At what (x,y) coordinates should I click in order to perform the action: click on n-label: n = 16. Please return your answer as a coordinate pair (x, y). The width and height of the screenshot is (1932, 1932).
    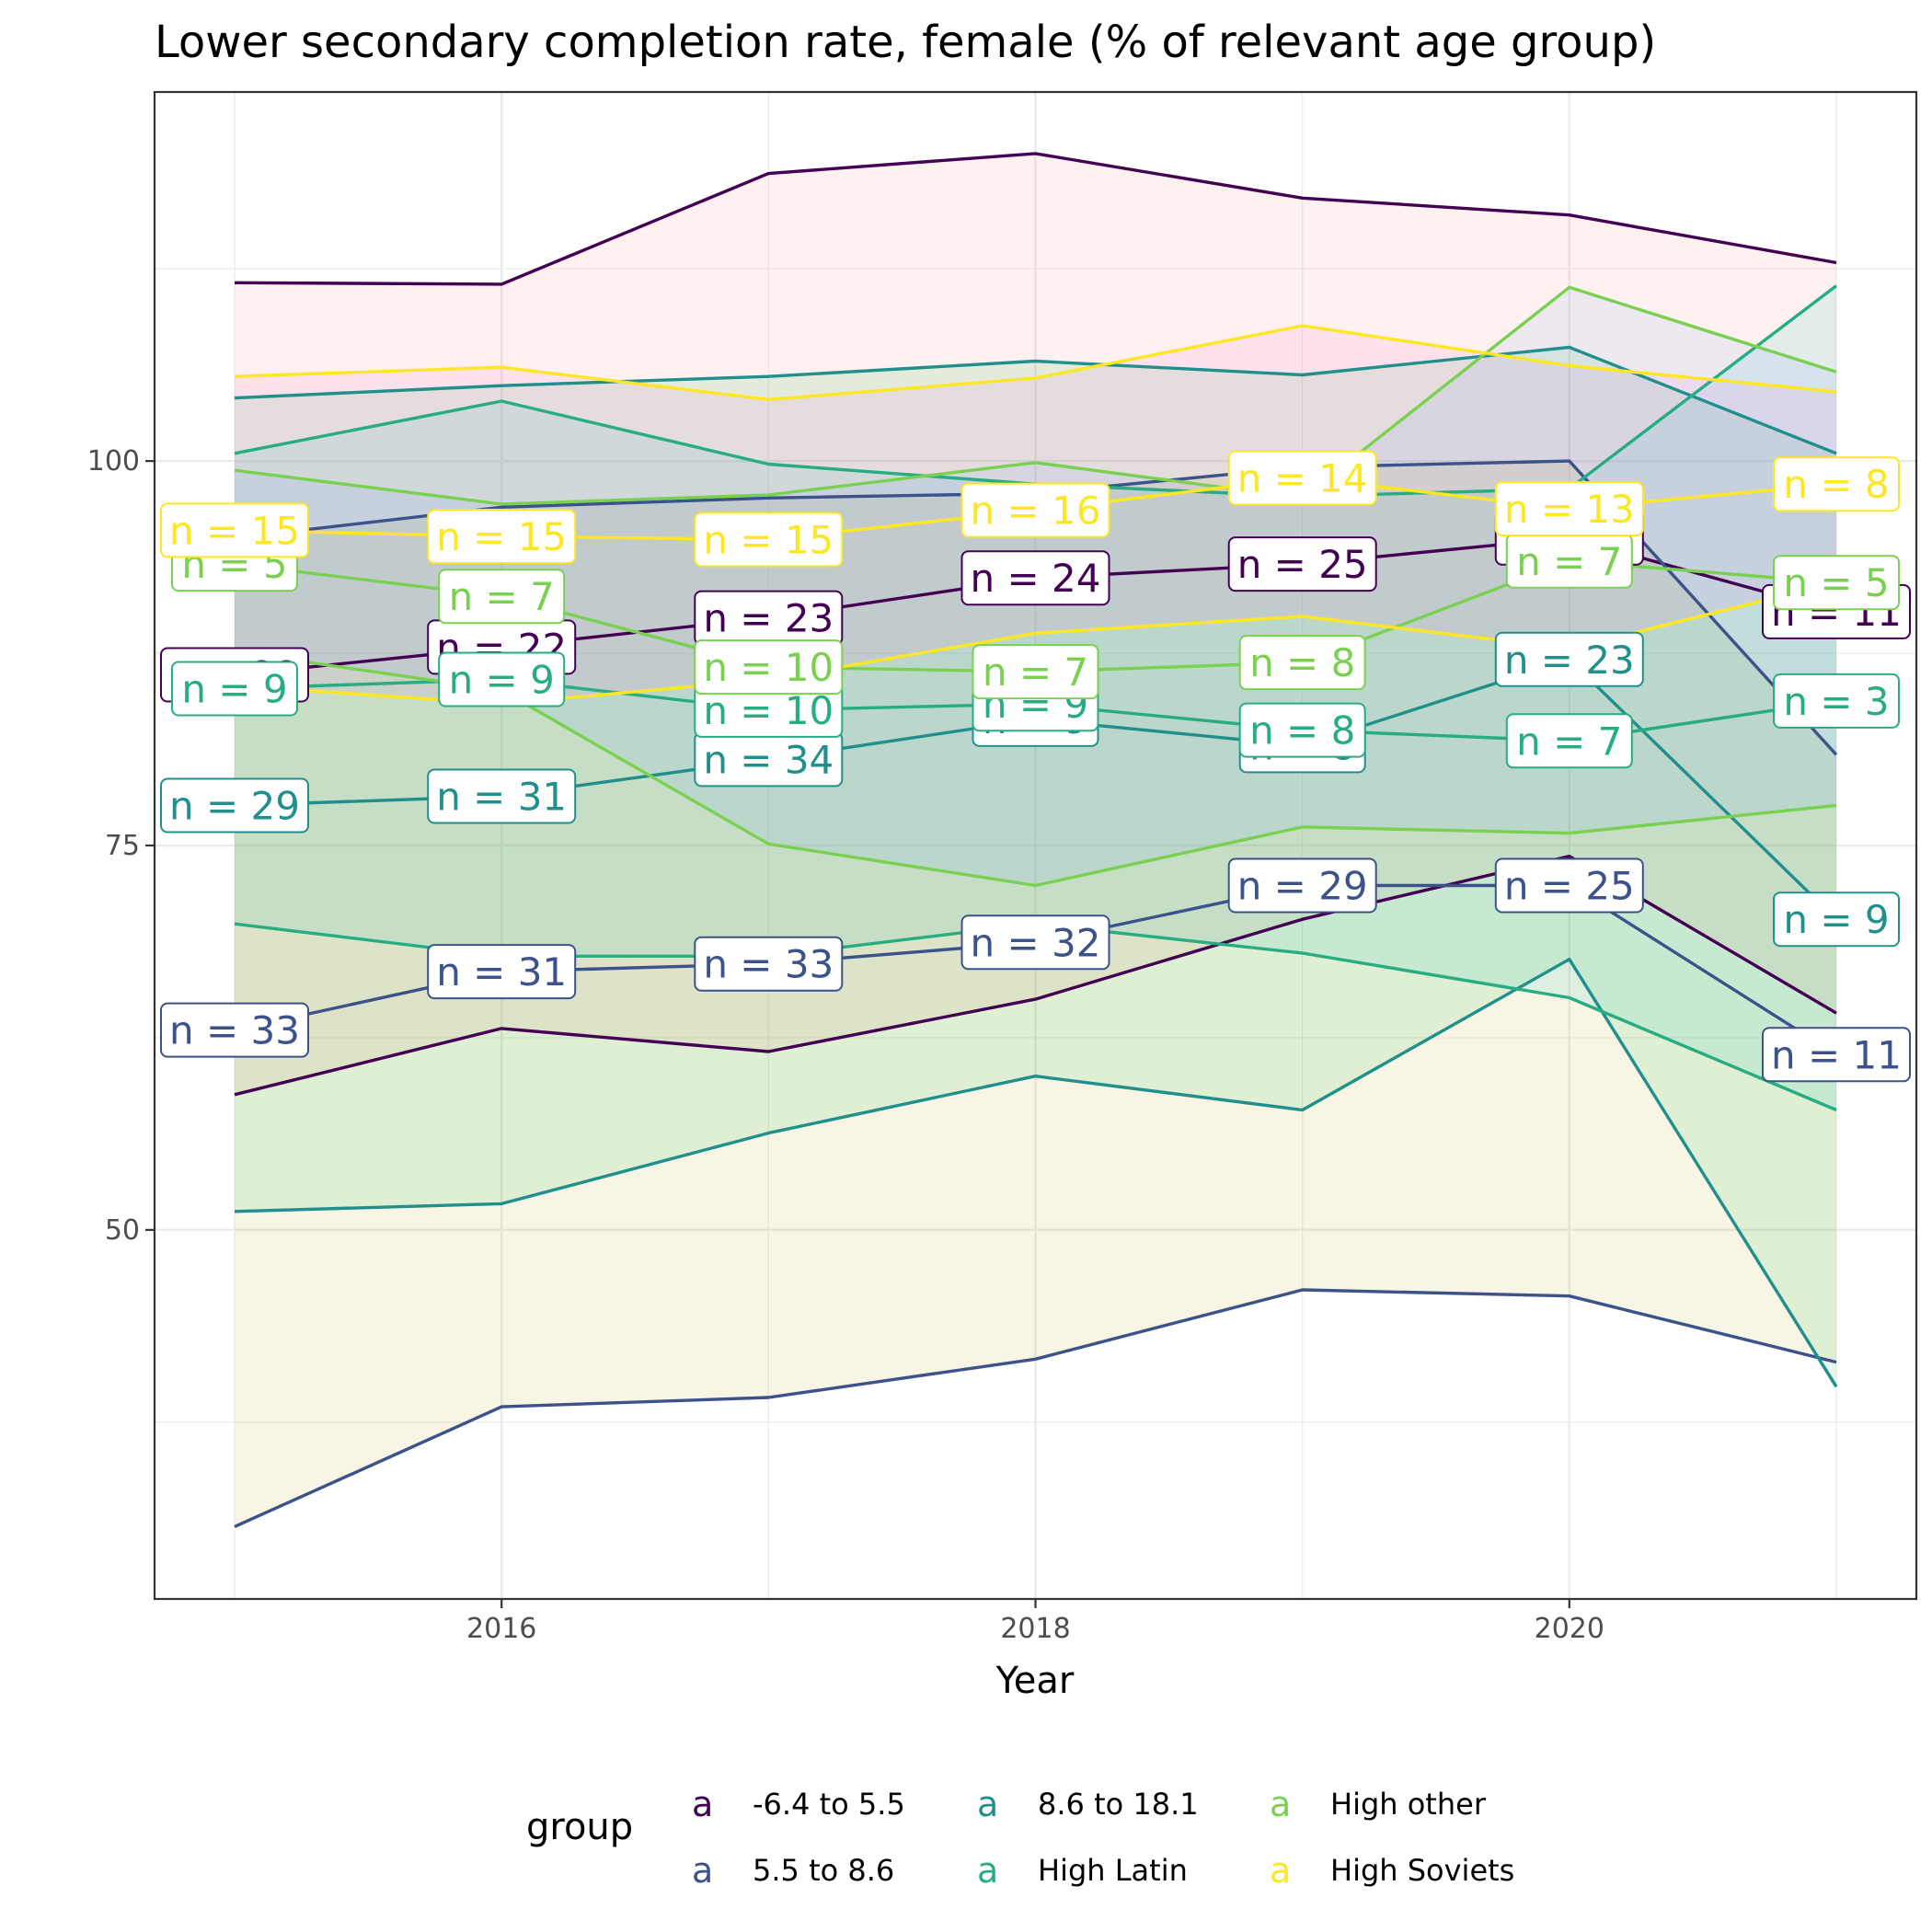
    Looking at the image, I should click on (1035, 510).